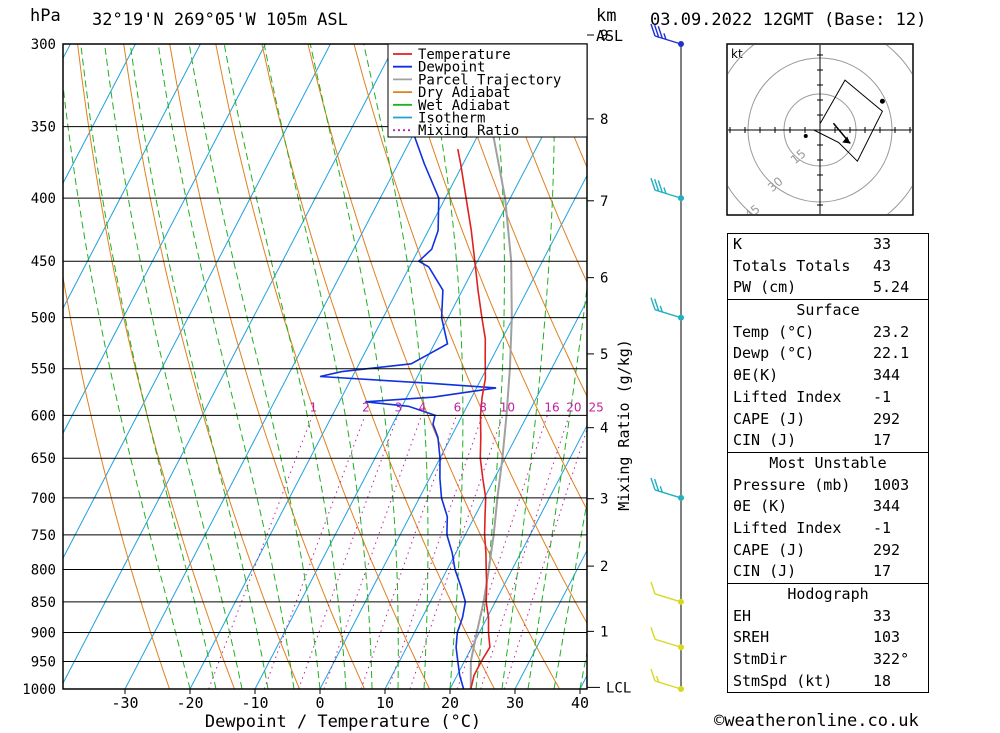  What do you see at coordinates (604, 500) in the screenshot?
I see `height-tick-label: 3` at bounding box center [604, 500].